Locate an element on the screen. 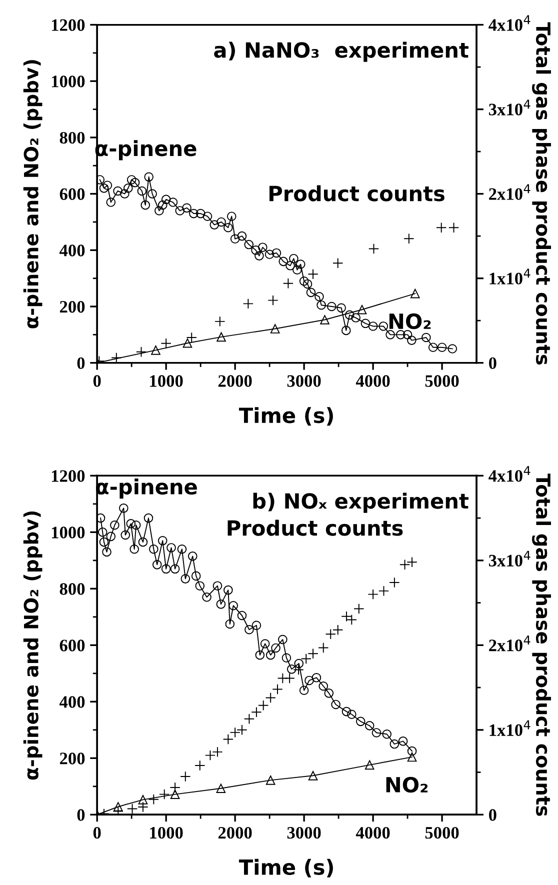 This screenshot has height=885, width=558. x-tick-label: 3000 is located at coordinates (304, 832).